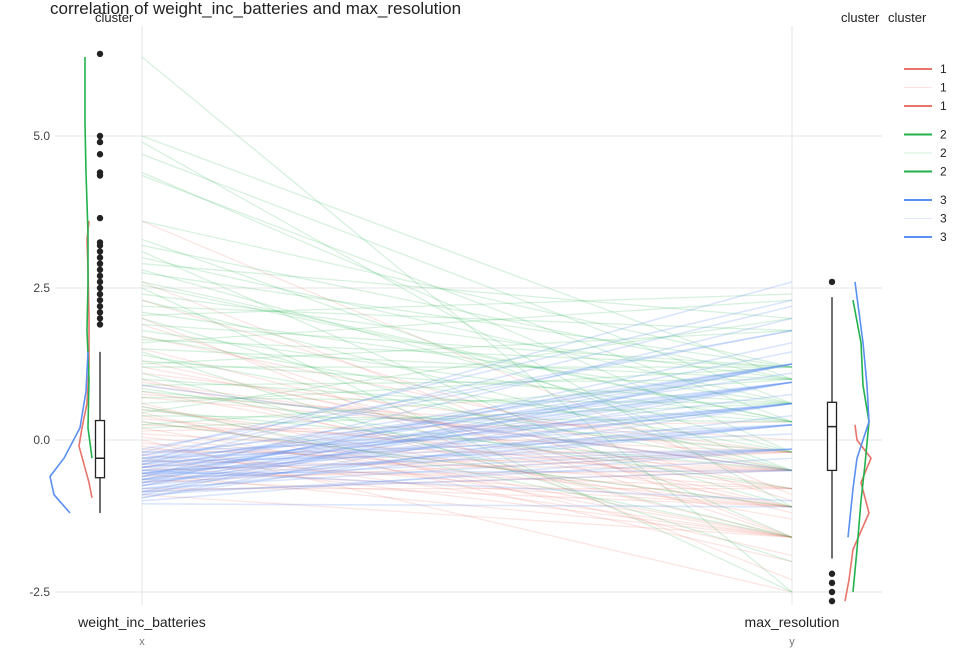  I want to click on legend: 1 1 1 2 2 2 3 3 3, so click(925, 153).